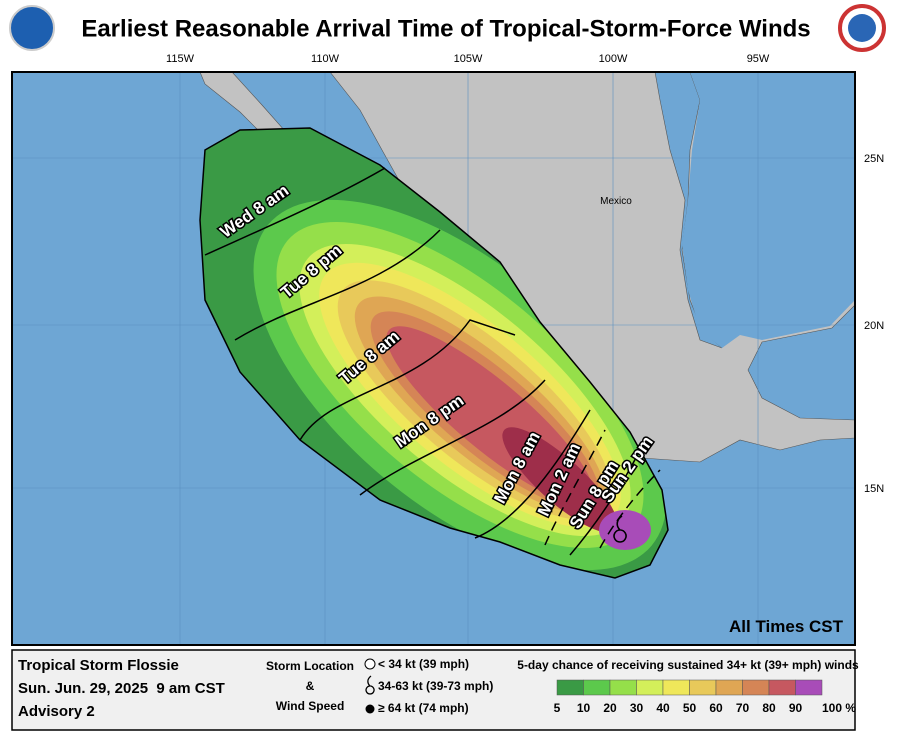 The width and height of the screenshot is (897, 741). What do you see at coordinates (452, 437) in the screenshot?
I see `line-mon-8pm` at bounding box center [452, 437].